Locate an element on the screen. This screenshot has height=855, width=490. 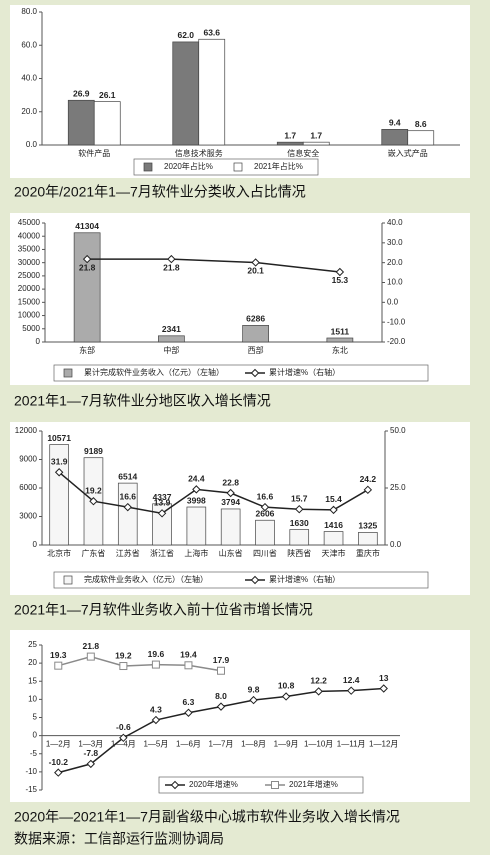
value-label: 1416 is located at coordinates (333, 525).